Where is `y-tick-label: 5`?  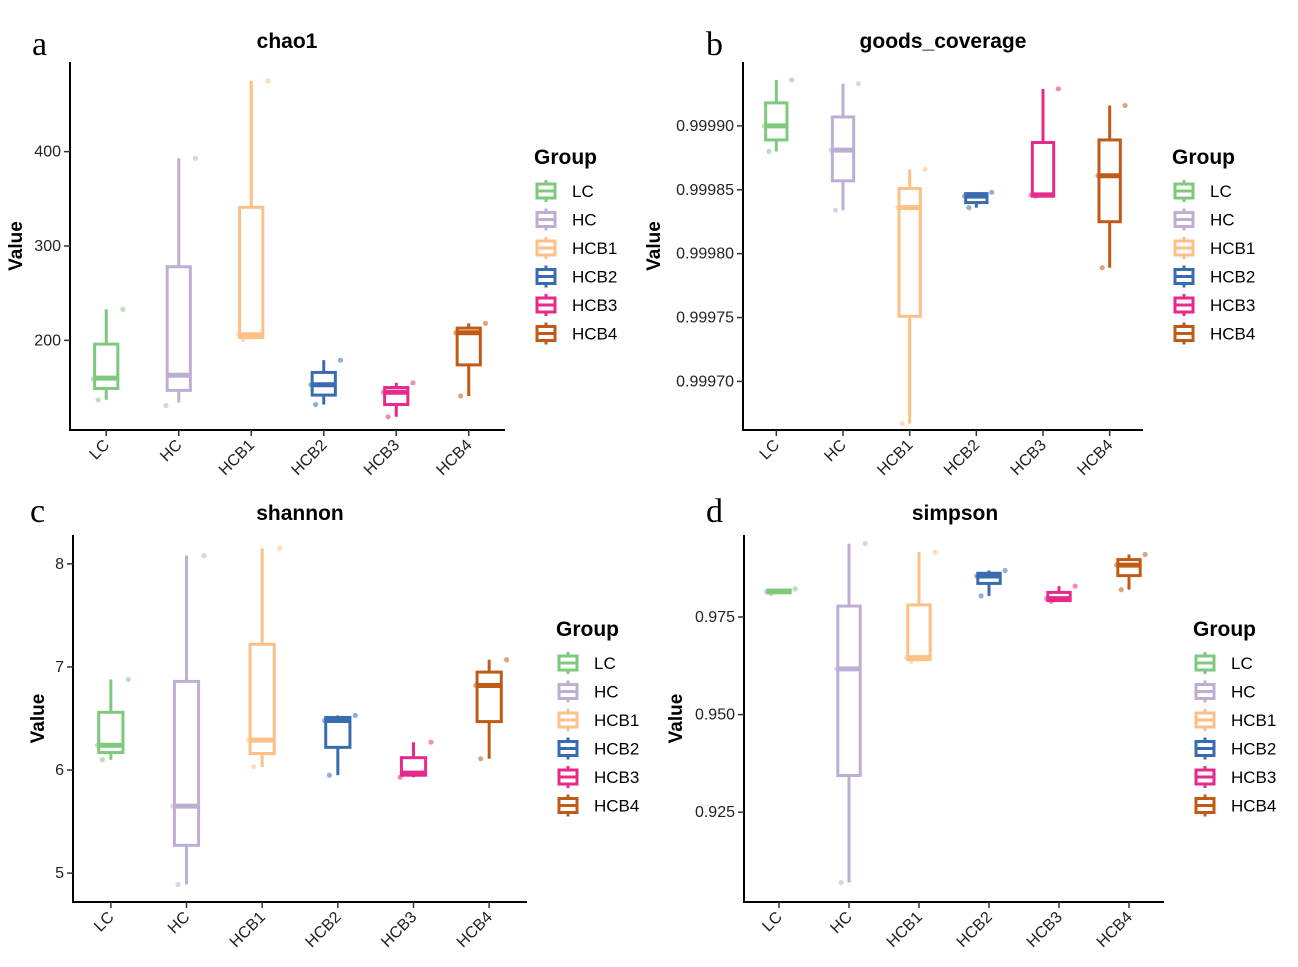 y-tick-label: 5 is located at coordinates (59, 873).